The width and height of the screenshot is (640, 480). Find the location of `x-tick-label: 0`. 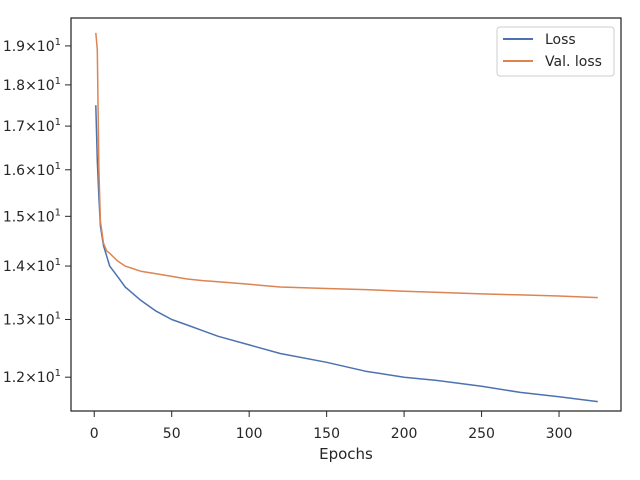

x-tick-label: 0 is located at coordinates (94, 434).